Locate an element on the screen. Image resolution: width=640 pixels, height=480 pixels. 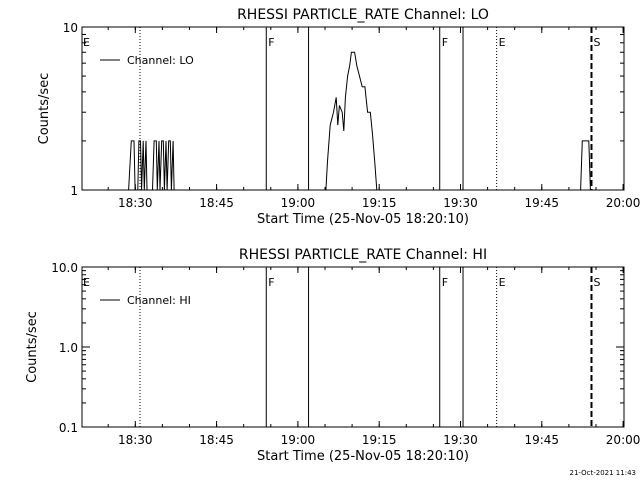
y-tick-label: 1 is located at coordinates (74, 191).